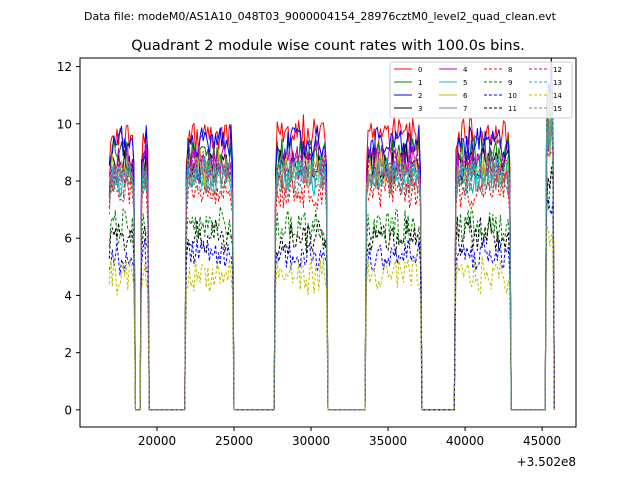 Image resolution: width=640 pixels, height=480 pixels. Describe the element at coordinates (64, 67) in the screenshot. I see `y-tick-label: 12` at that location.